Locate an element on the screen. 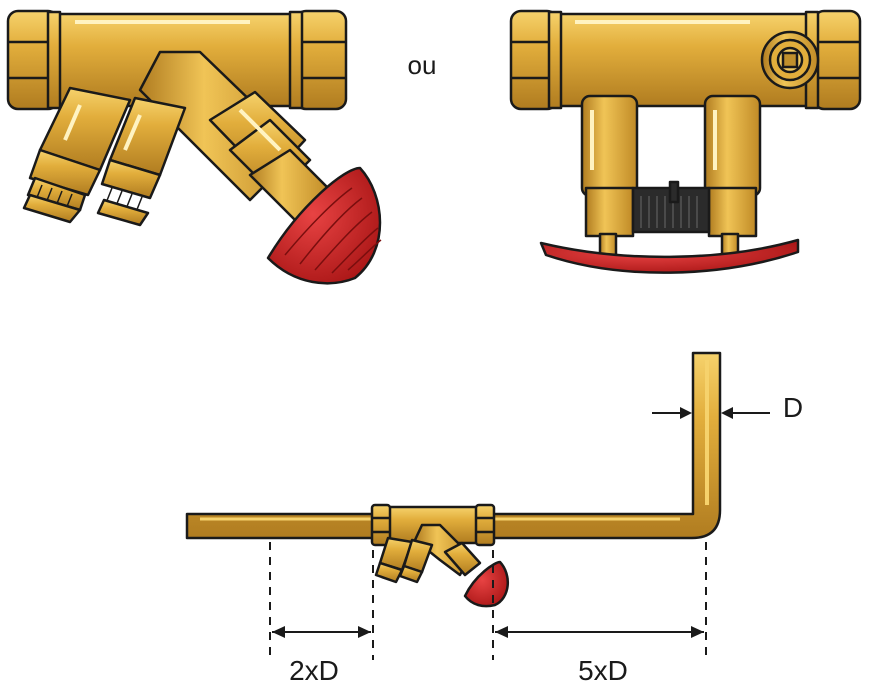  downstream-label: 5xD is located at coordinates (603, 670).